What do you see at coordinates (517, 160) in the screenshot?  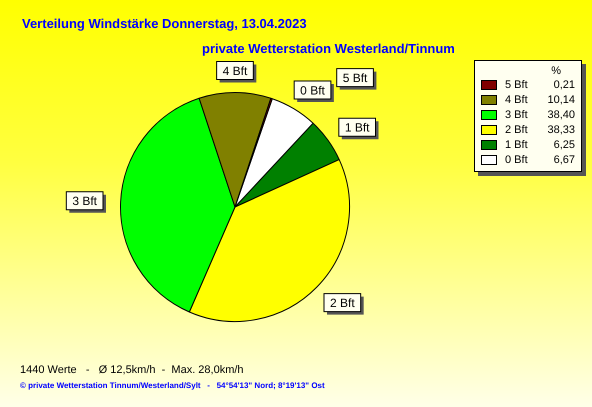 I see `legend-label: 0 Bft` at bounding box center [517, 160].